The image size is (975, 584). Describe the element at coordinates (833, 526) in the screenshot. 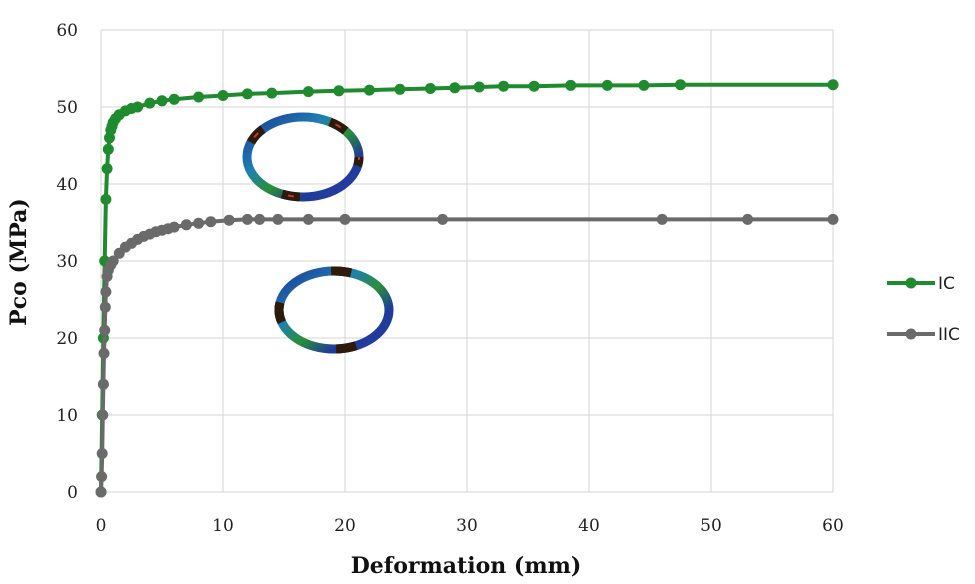

I see `x-tick-label: 60` at that location.